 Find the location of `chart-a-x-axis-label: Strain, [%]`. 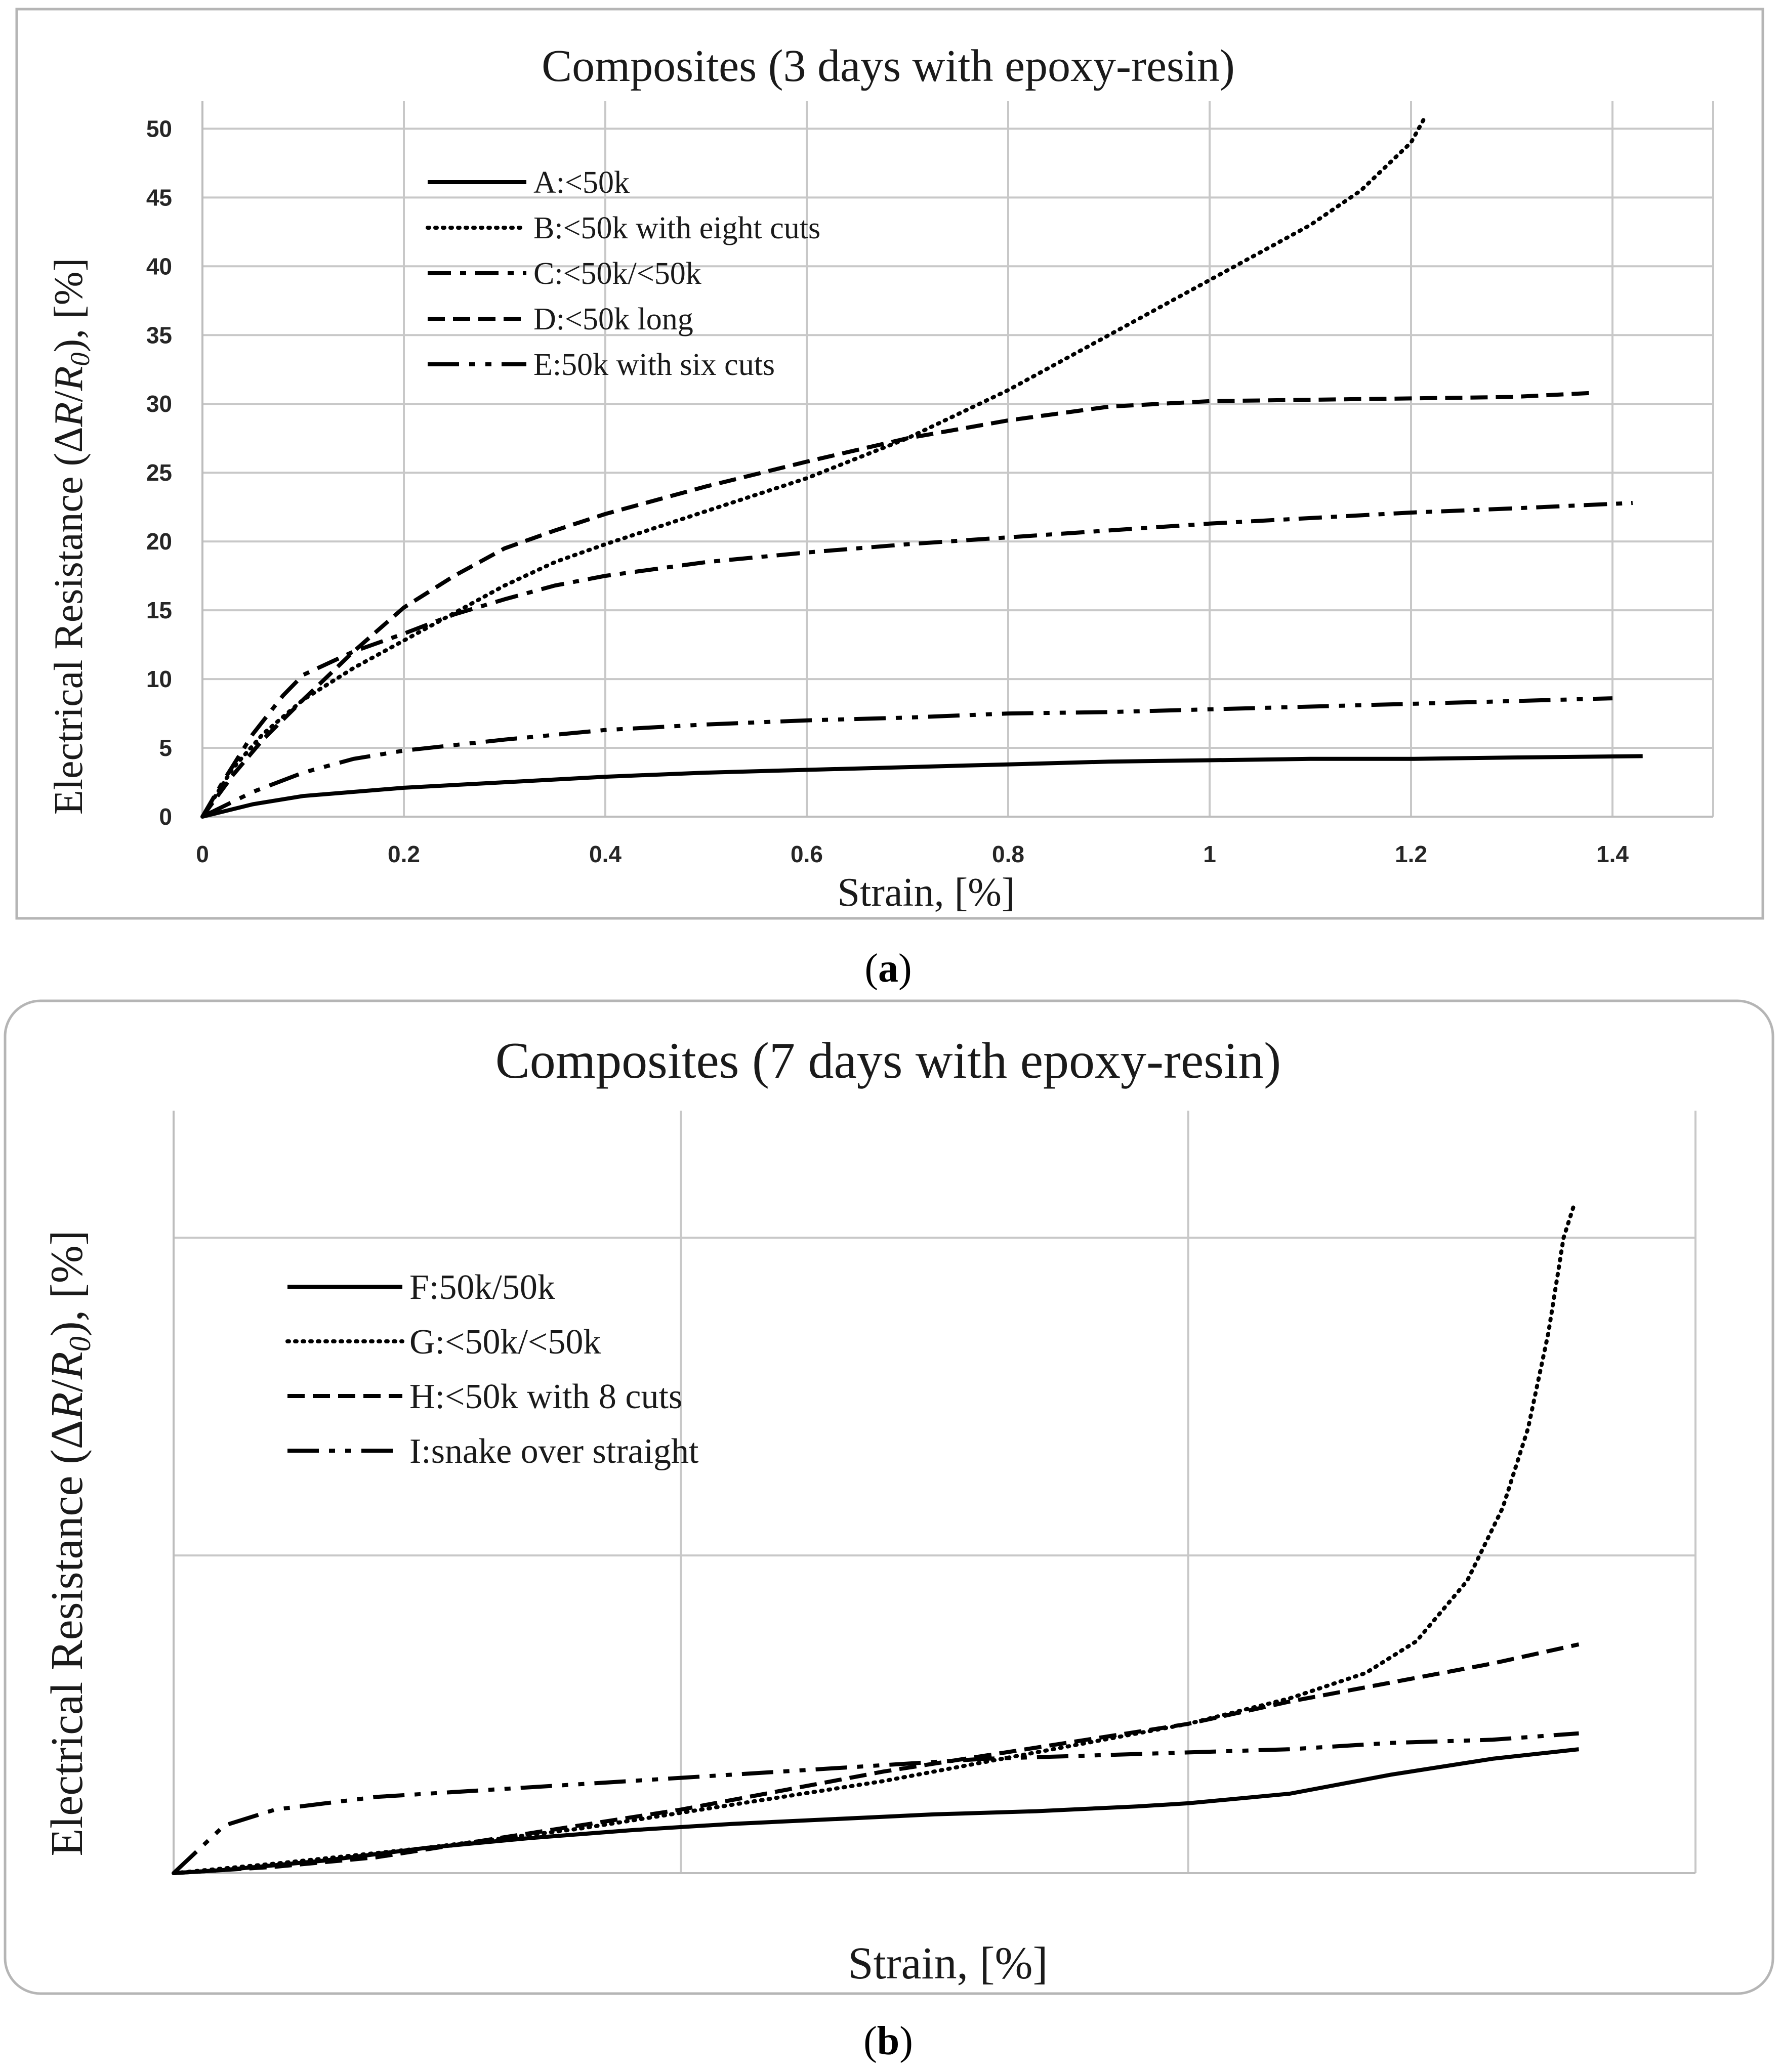

chart-a-x-axis-label: Strain, [%] is located at coordinates (926, 892).